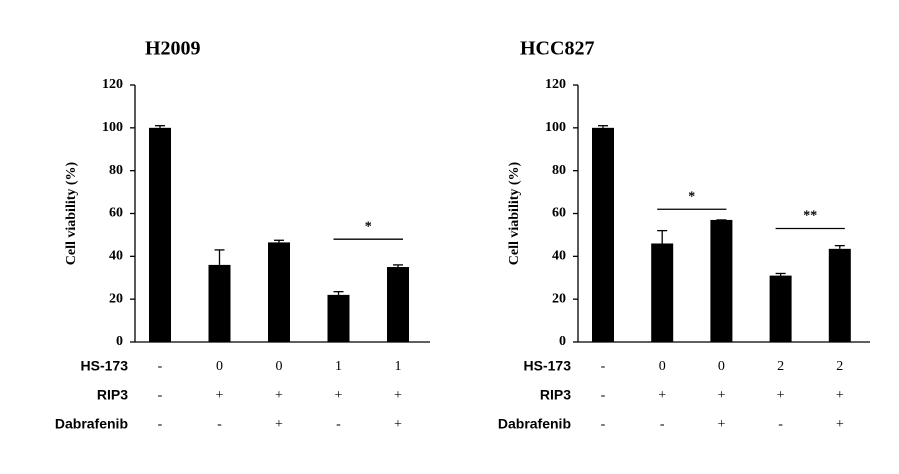 Image resolution: width=899 pixels, height=474 pixels. What do you see at coordinates (173, 49) in the screenshot?
I see `chart-title: H2009` at bounding box center [173, 49].